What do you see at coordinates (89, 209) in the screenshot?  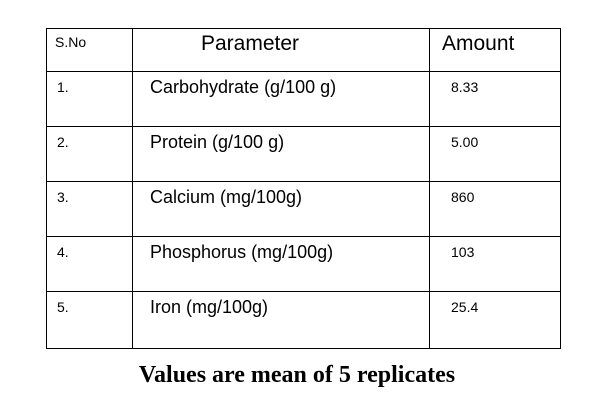 I see `cell-sno: 3.` at bounding box center [89, 209].